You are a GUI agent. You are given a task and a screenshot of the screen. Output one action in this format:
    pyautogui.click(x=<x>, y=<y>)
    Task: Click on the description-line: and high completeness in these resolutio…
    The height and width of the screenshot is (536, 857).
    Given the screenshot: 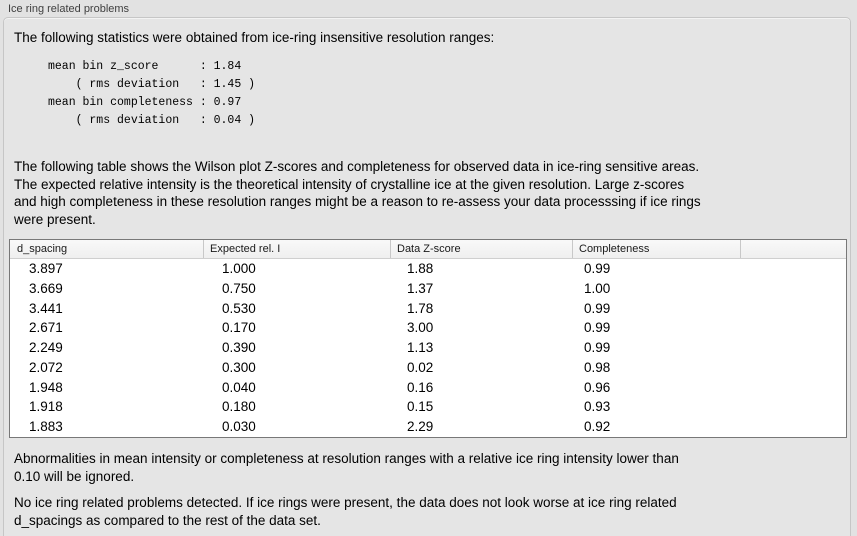 What is the action you would take?
    pyautogui.click(x=357, y=201)
    